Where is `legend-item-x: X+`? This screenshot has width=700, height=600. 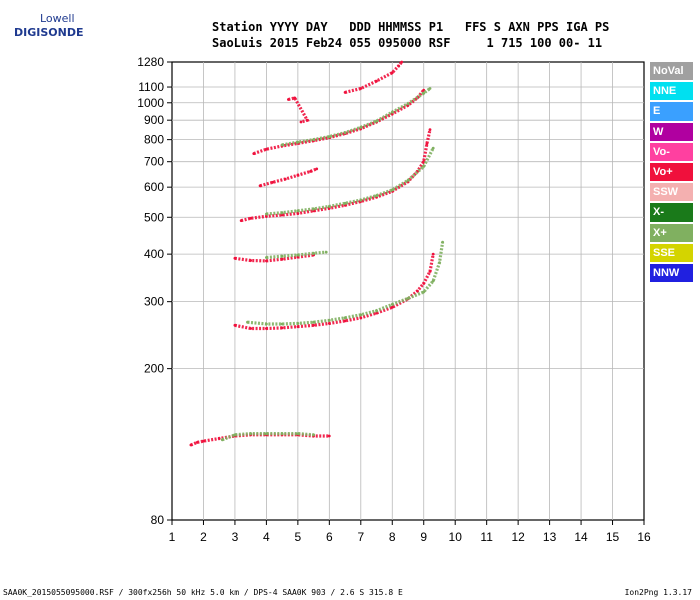
legend-item-x: X+ is located at coordinates (671, 232).